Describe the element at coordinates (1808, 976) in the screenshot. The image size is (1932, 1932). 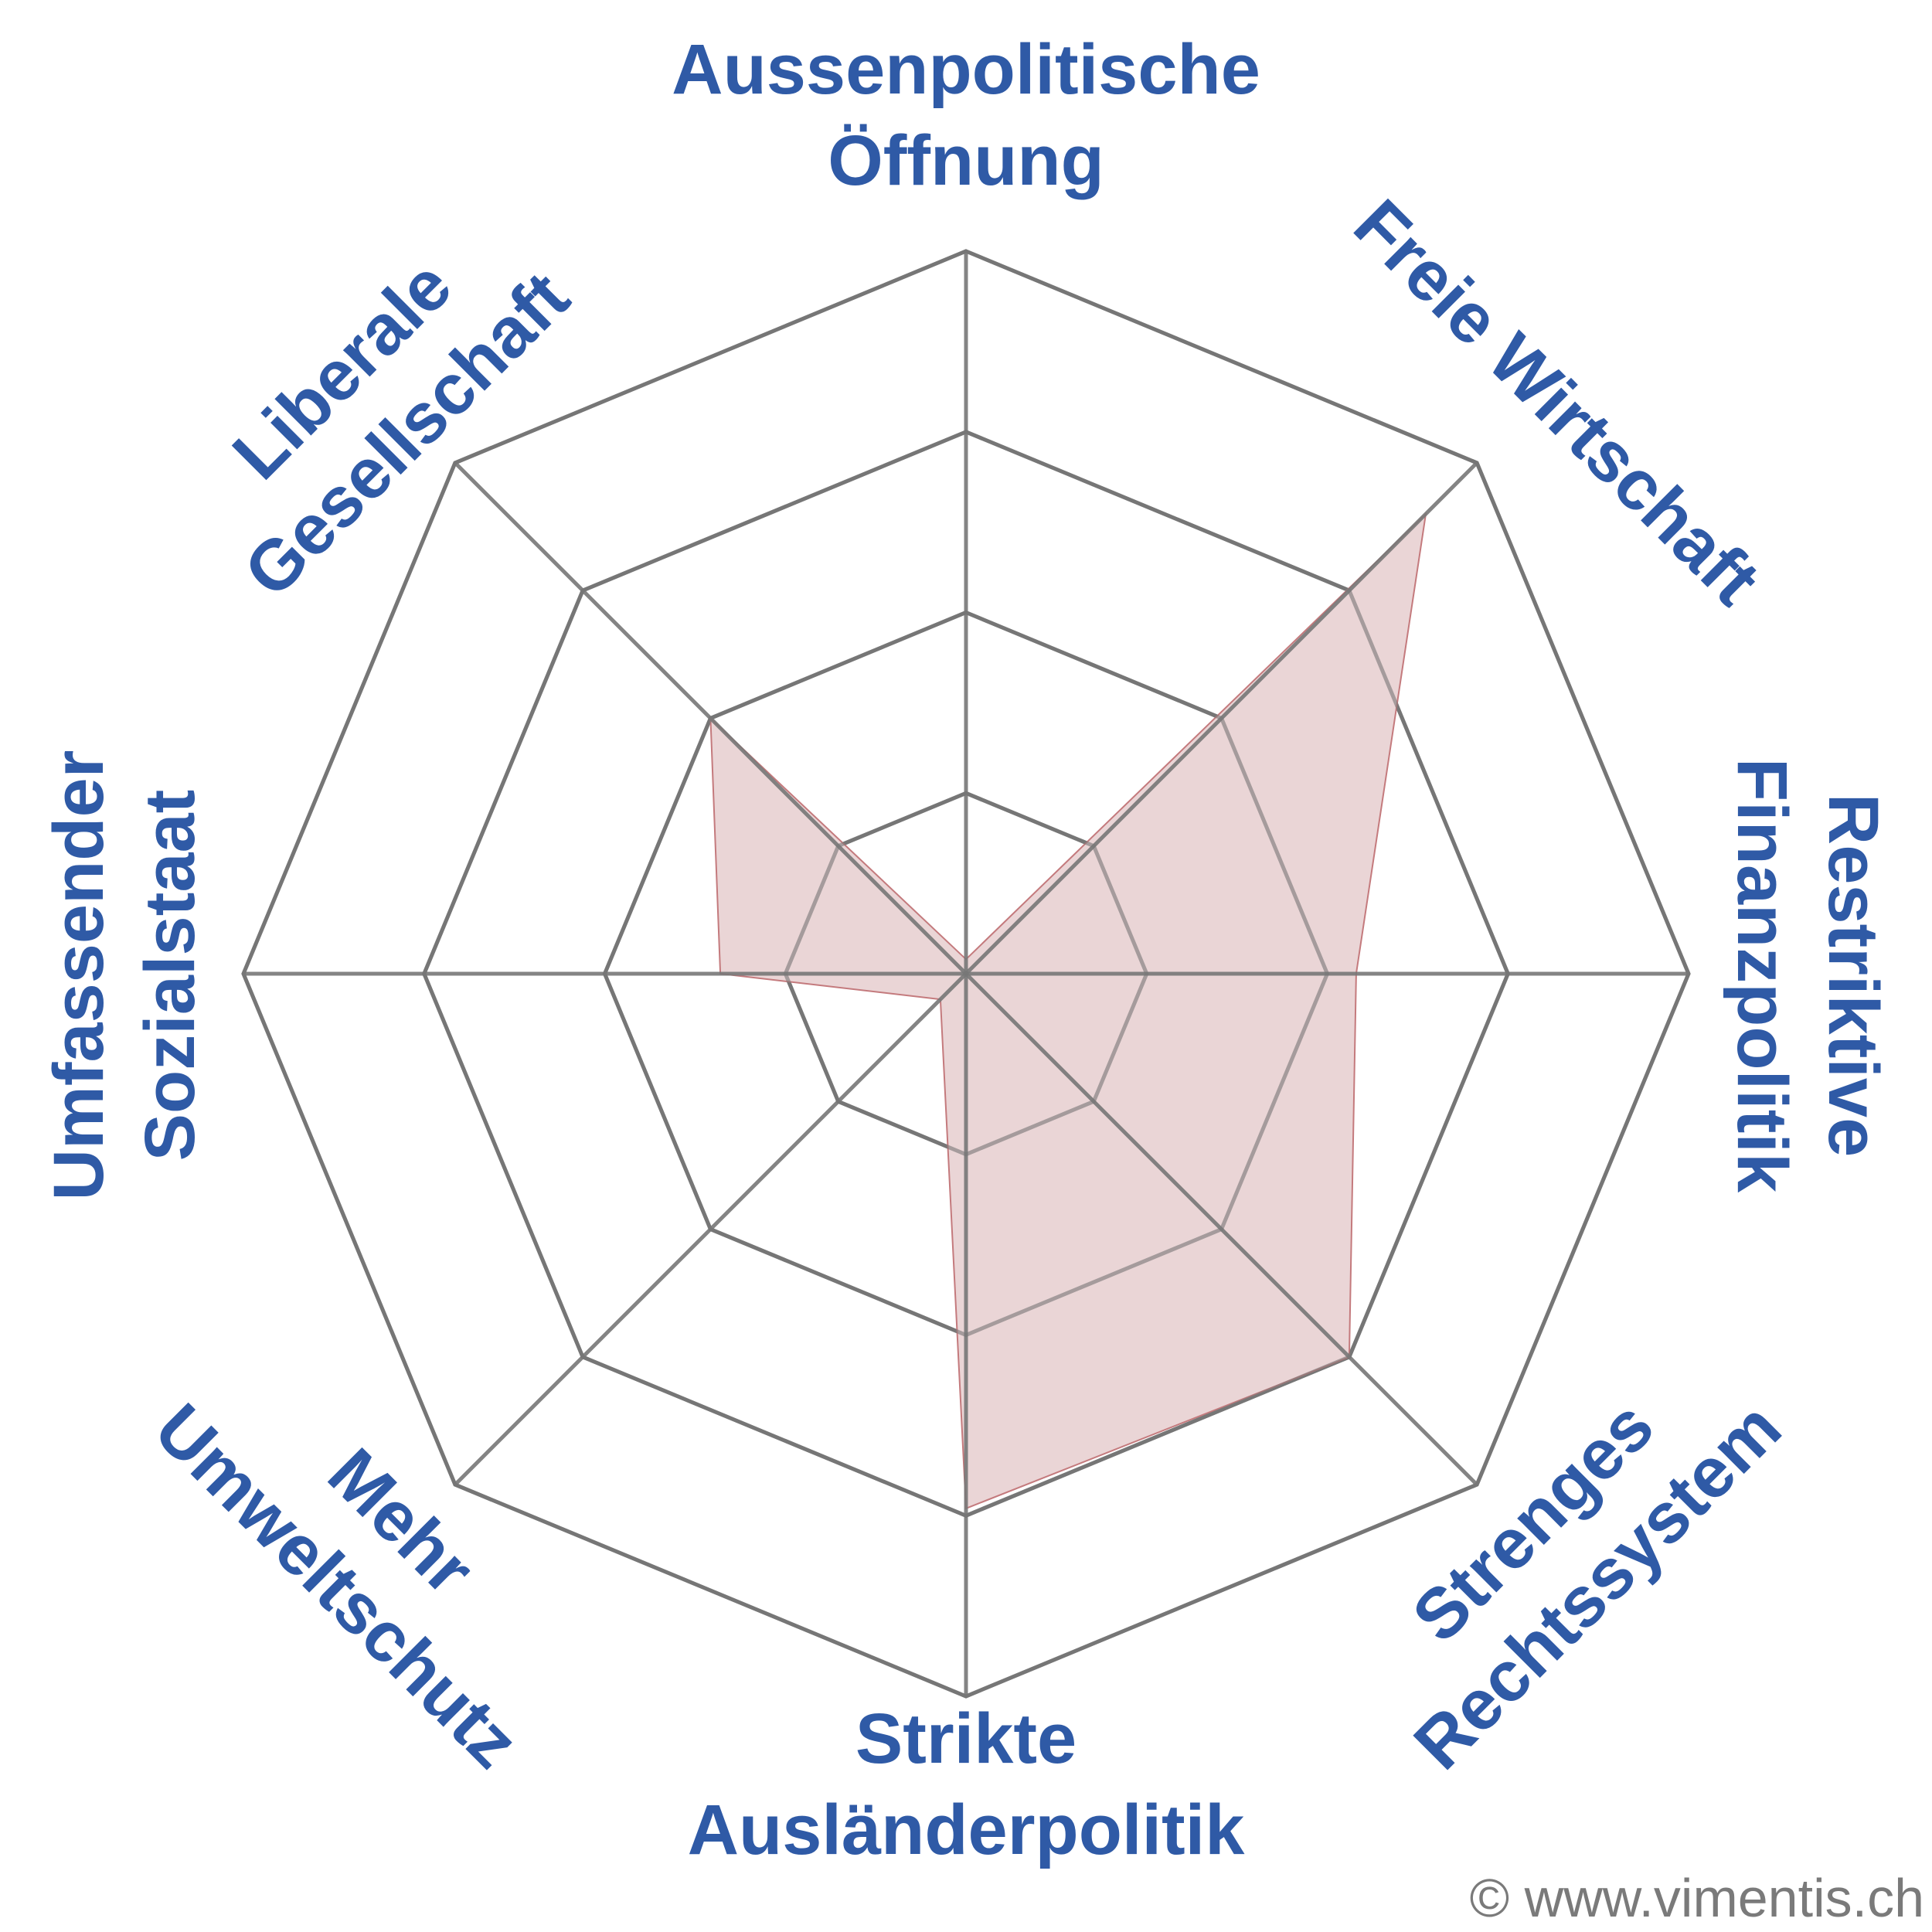
I see `axis-label-restriktive-finanzpolitik: RestriktiveFinanzpolitik` at that location.